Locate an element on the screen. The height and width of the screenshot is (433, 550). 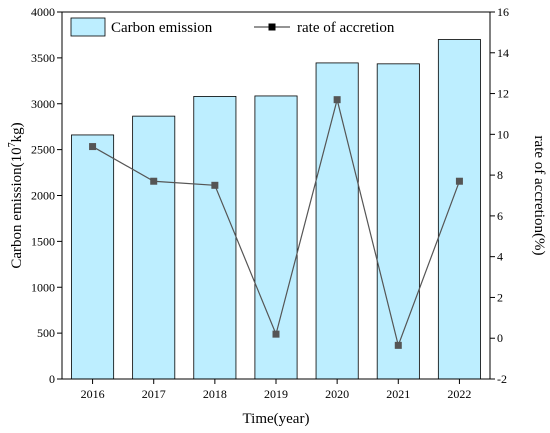
y2-tick-label: 12 is located at coordinates (503, 94).